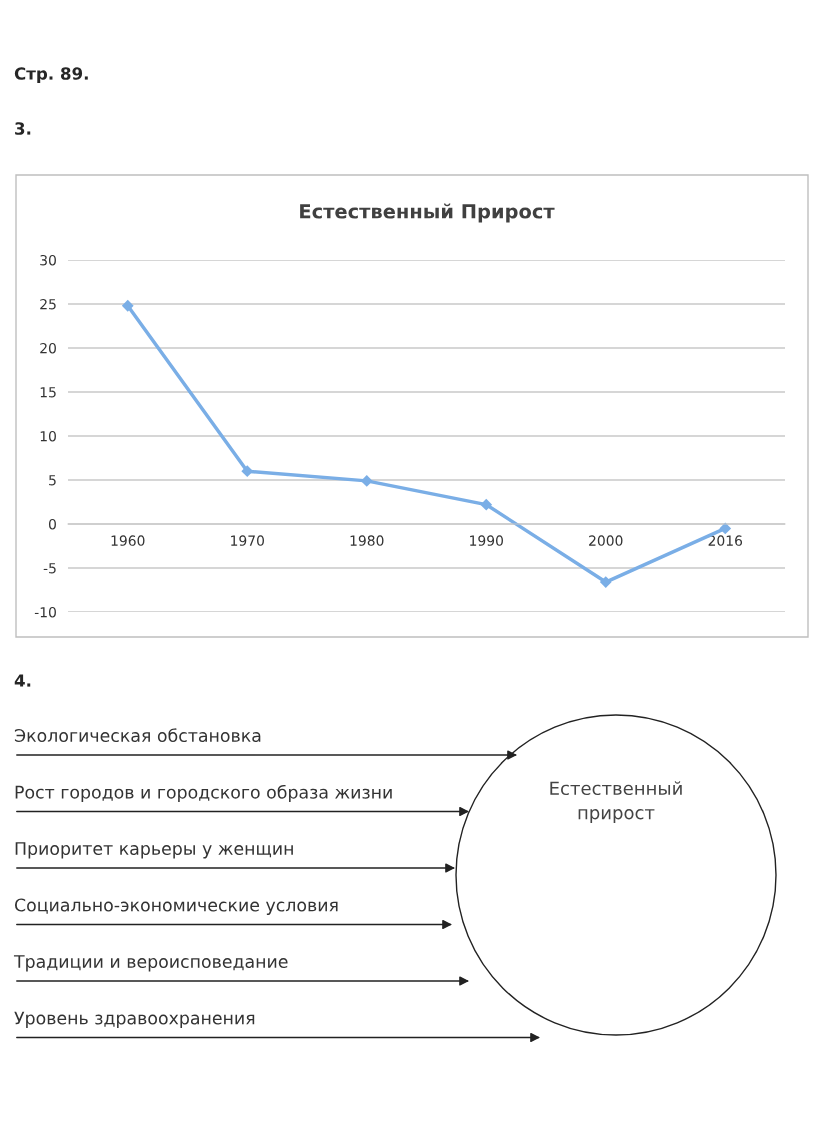 The height and width of the screenshot is (1141, 822). What do you see at coordinates (427, 213) in the screenshot?
I see `chart-title: Естественный Прирост` at bounding box center [427, 213].